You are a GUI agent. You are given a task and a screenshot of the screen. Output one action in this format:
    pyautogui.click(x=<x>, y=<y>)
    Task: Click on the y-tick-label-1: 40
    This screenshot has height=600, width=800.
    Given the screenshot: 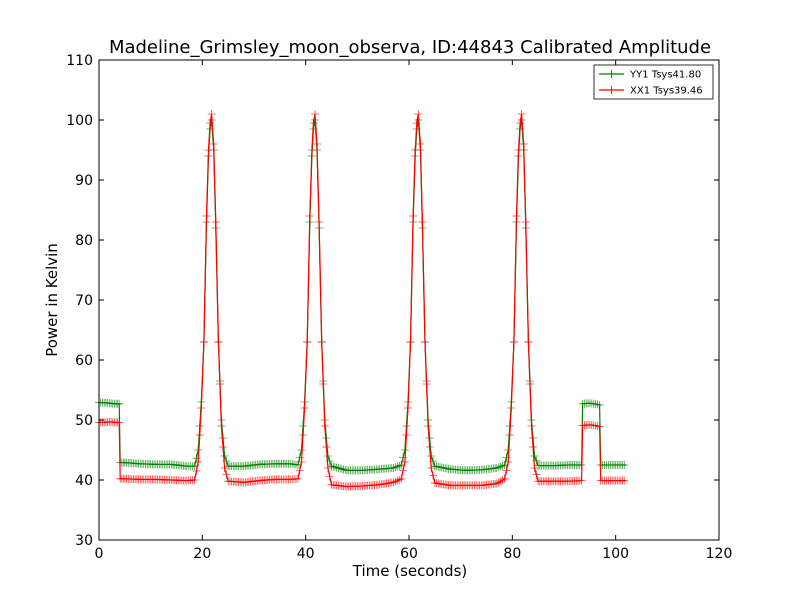 What is the action you would take?
    pyautogui.click(x=84, y=481)
    